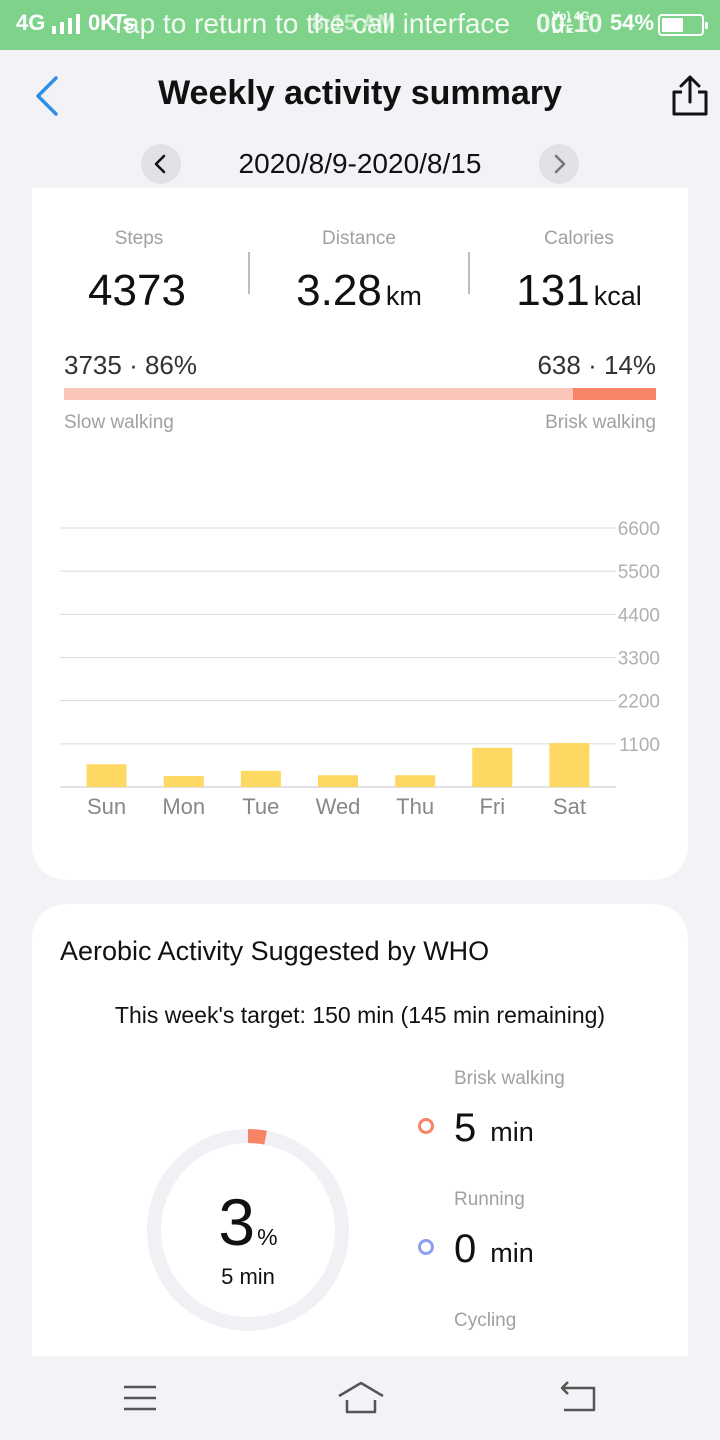  Describe the element at coordinates (111, 22) in the screenshot. I see `network-speed: 0K/s` at that location.